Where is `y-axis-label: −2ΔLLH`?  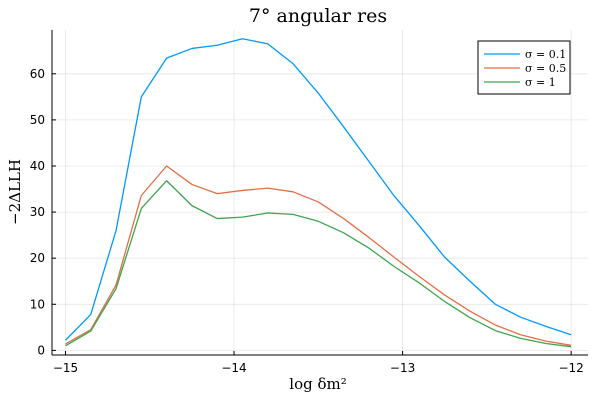 y-axis-label: −2ΔLLH is located at coordinates (15, 192).